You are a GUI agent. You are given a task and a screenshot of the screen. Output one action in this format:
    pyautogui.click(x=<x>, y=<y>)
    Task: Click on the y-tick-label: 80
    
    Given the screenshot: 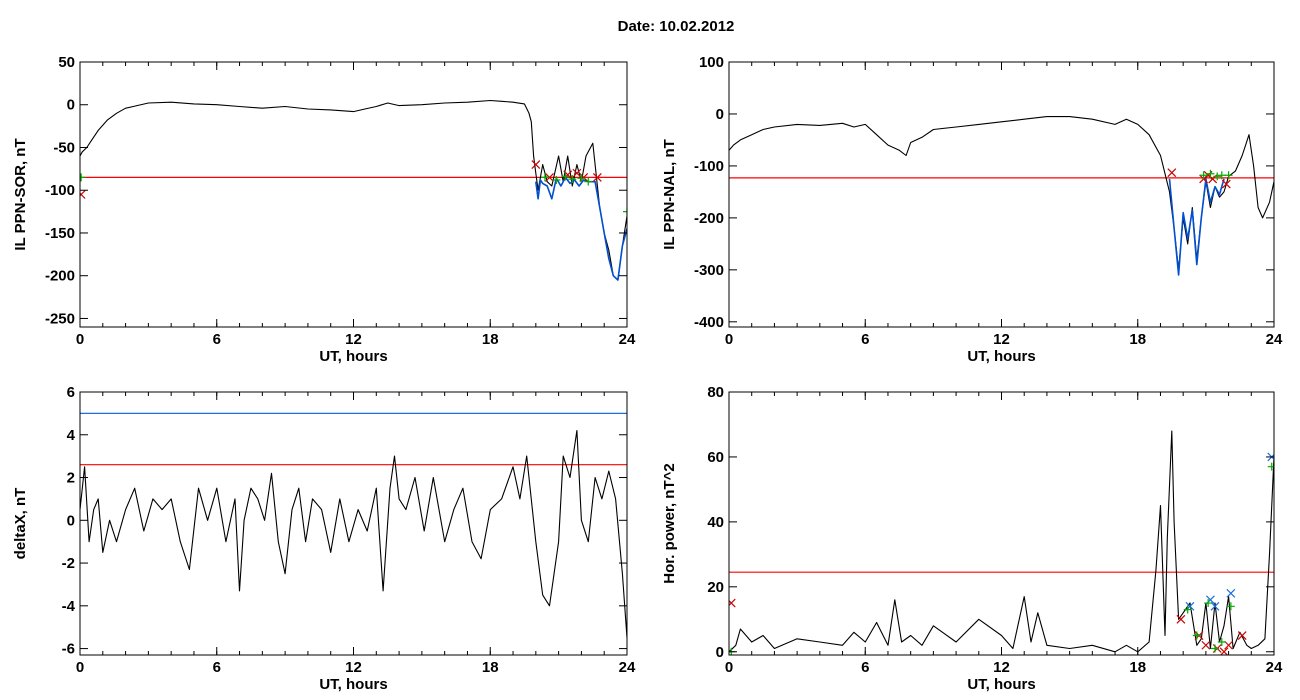 What is the action you would take?
    pyautogui.click(x=715, y=392)
    